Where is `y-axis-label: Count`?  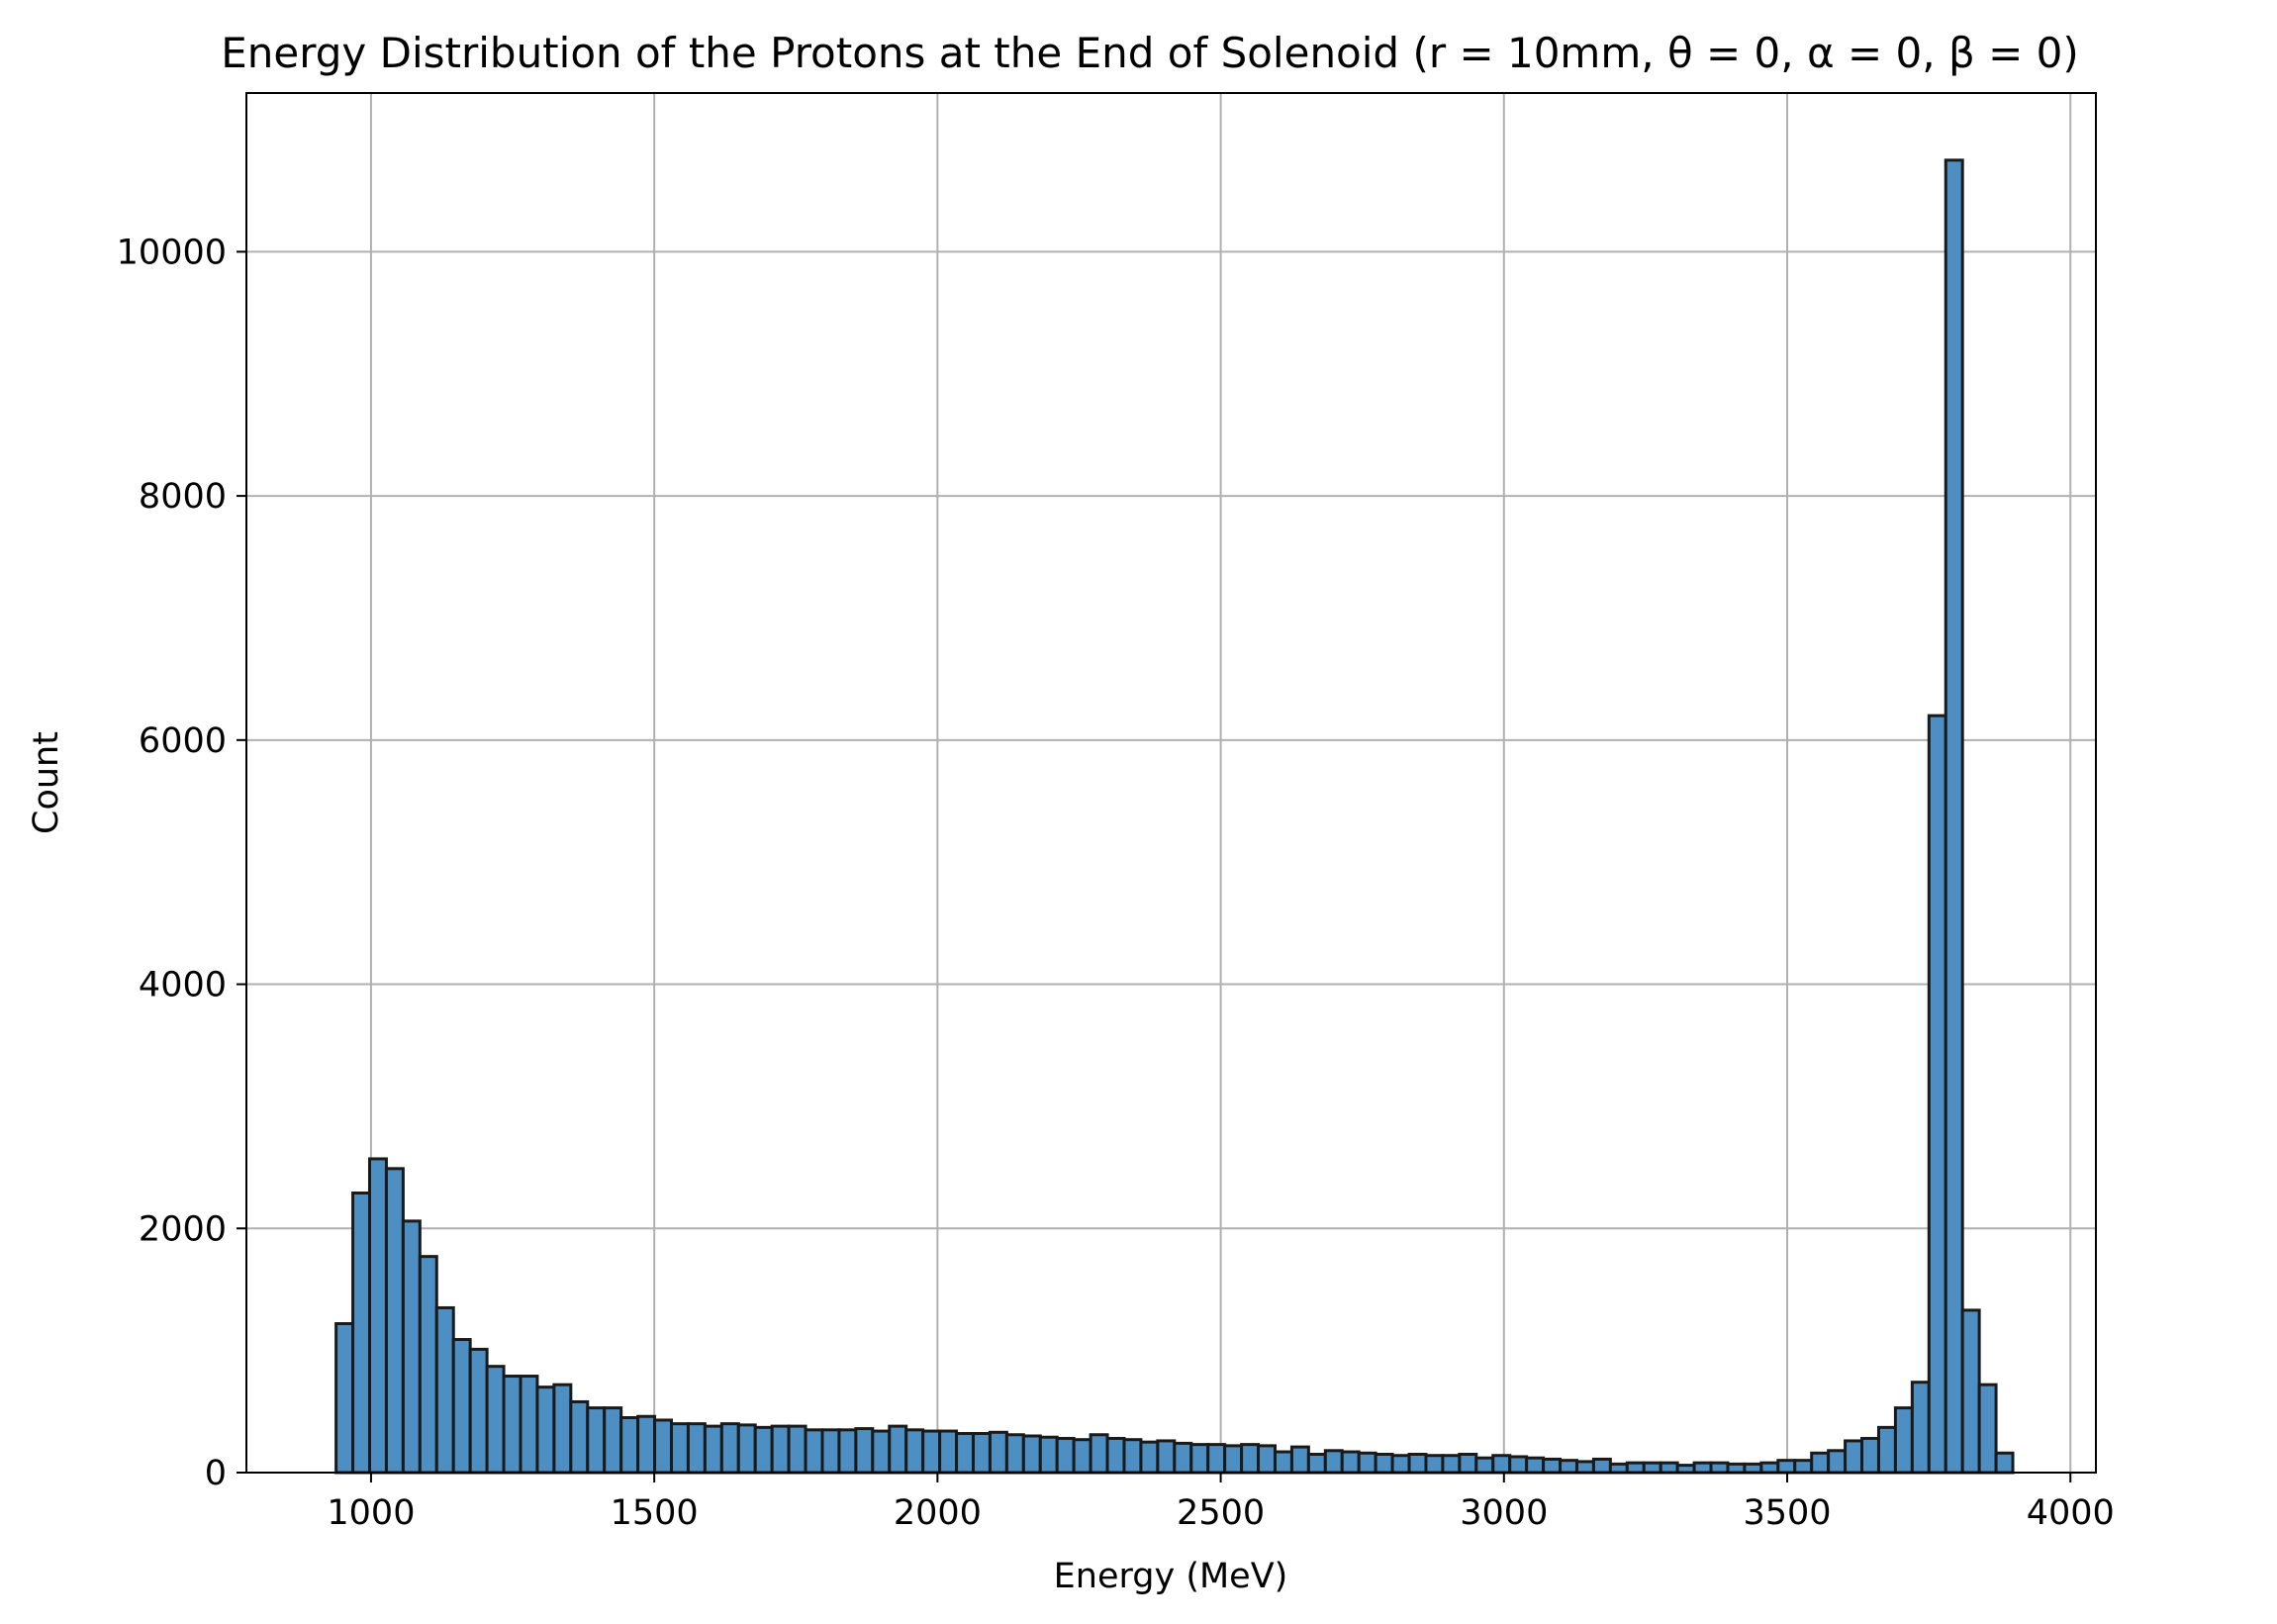 y-axis-label: Count is located at coordinates (46, 782).